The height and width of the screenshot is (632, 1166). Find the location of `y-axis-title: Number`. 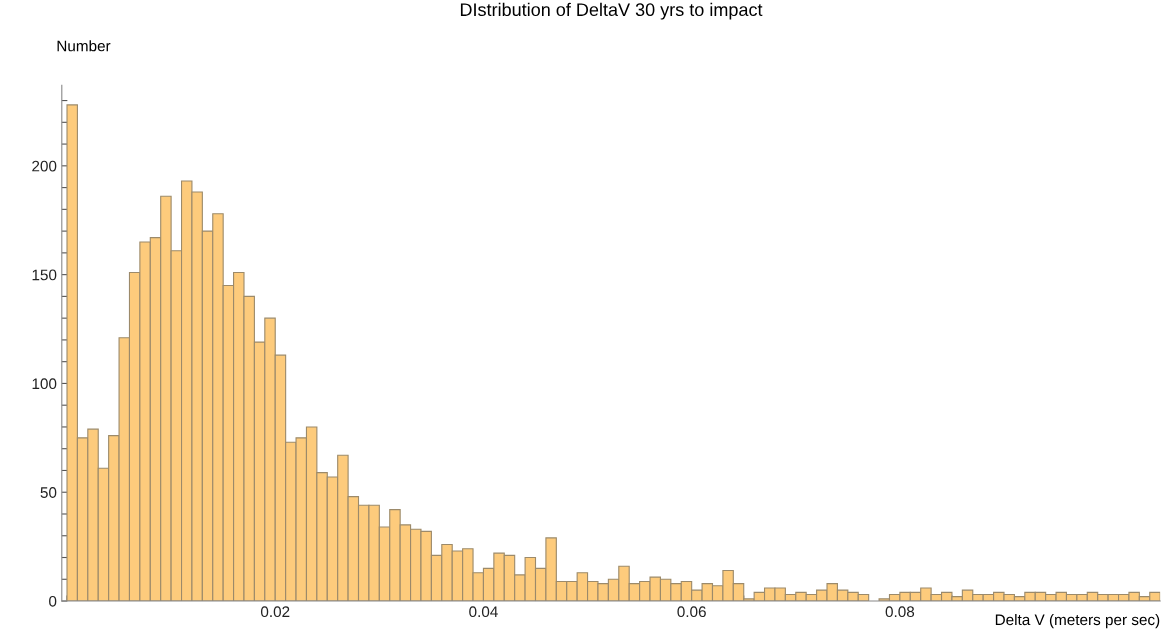

y-axis-title: Number is located at coordinates (84, 46).